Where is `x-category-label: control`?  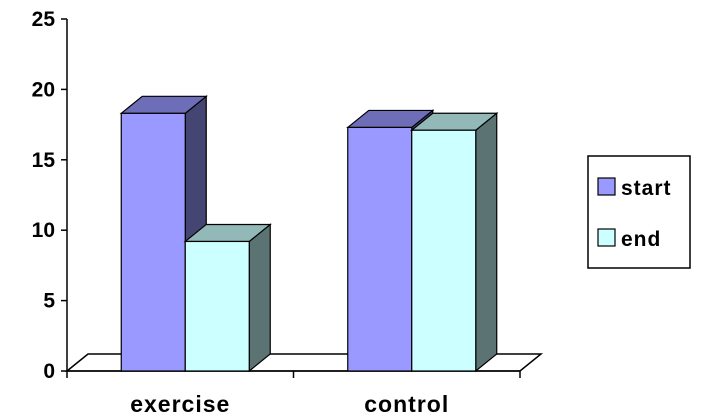 x-category-label: control is located at coordinates (406, 404).